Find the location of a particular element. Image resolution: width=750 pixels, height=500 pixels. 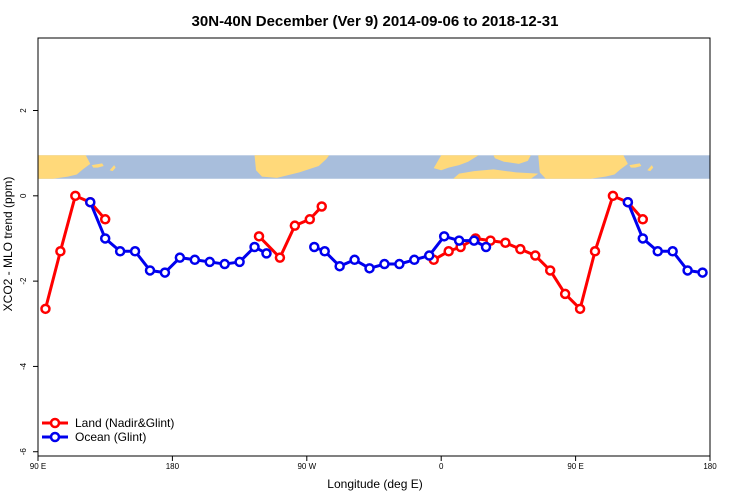

x-tick-label-0: 90 E is located at coordinates (38, 466).